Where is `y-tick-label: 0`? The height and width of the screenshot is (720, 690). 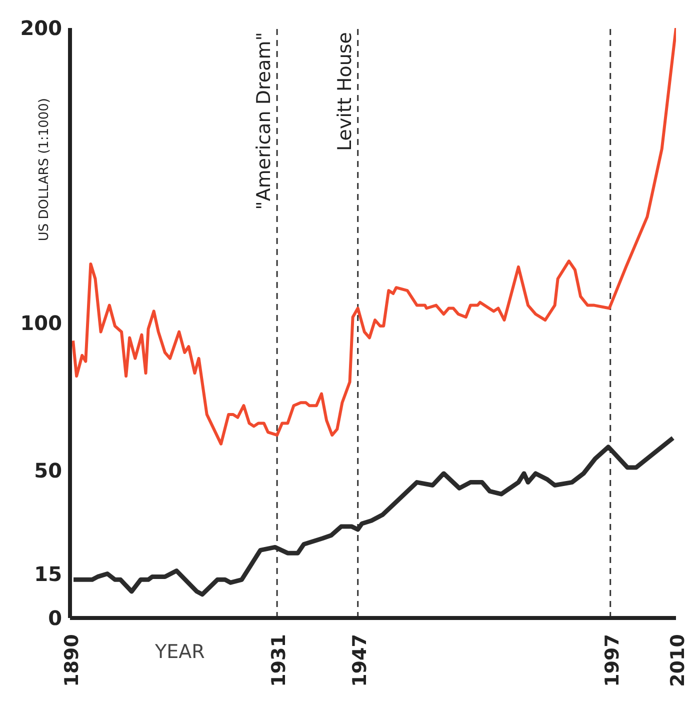 y-tick-label: 0 is located at coordinates (55, 618).